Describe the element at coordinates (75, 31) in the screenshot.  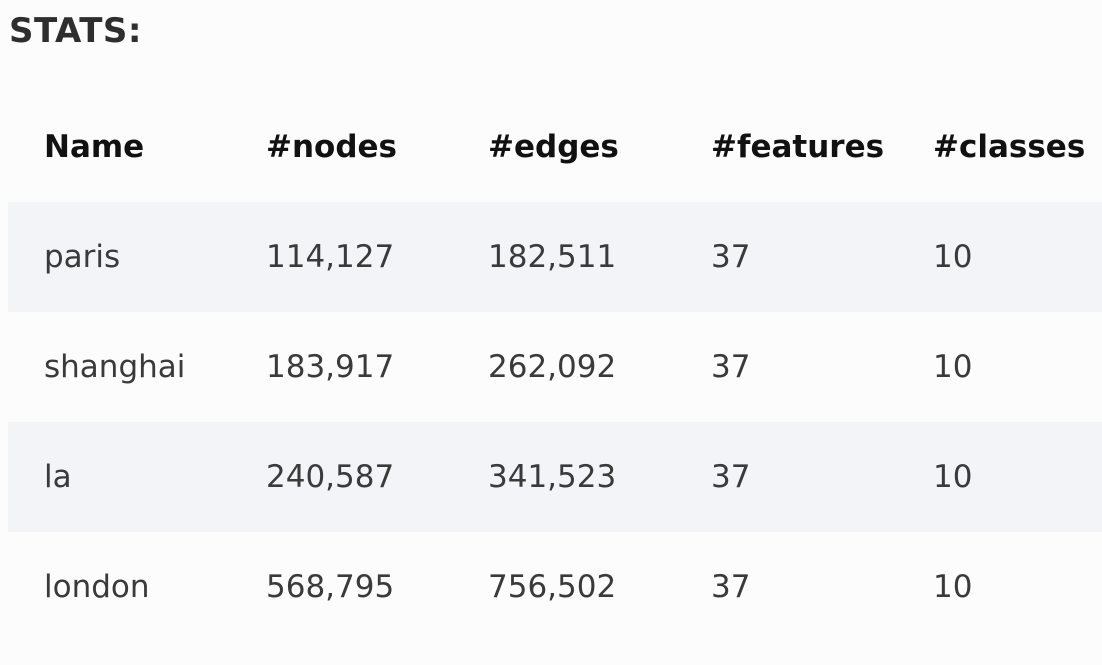
I see `page-title: STATS:` at that location.